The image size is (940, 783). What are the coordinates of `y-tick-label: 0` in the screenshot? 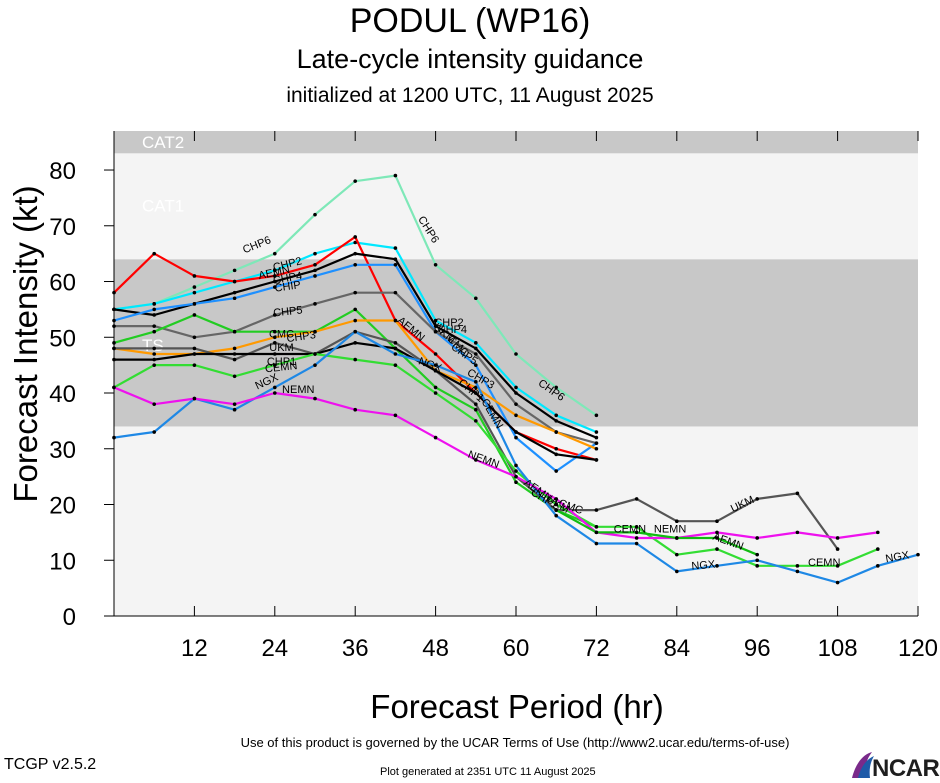 It's located at (69, 617).